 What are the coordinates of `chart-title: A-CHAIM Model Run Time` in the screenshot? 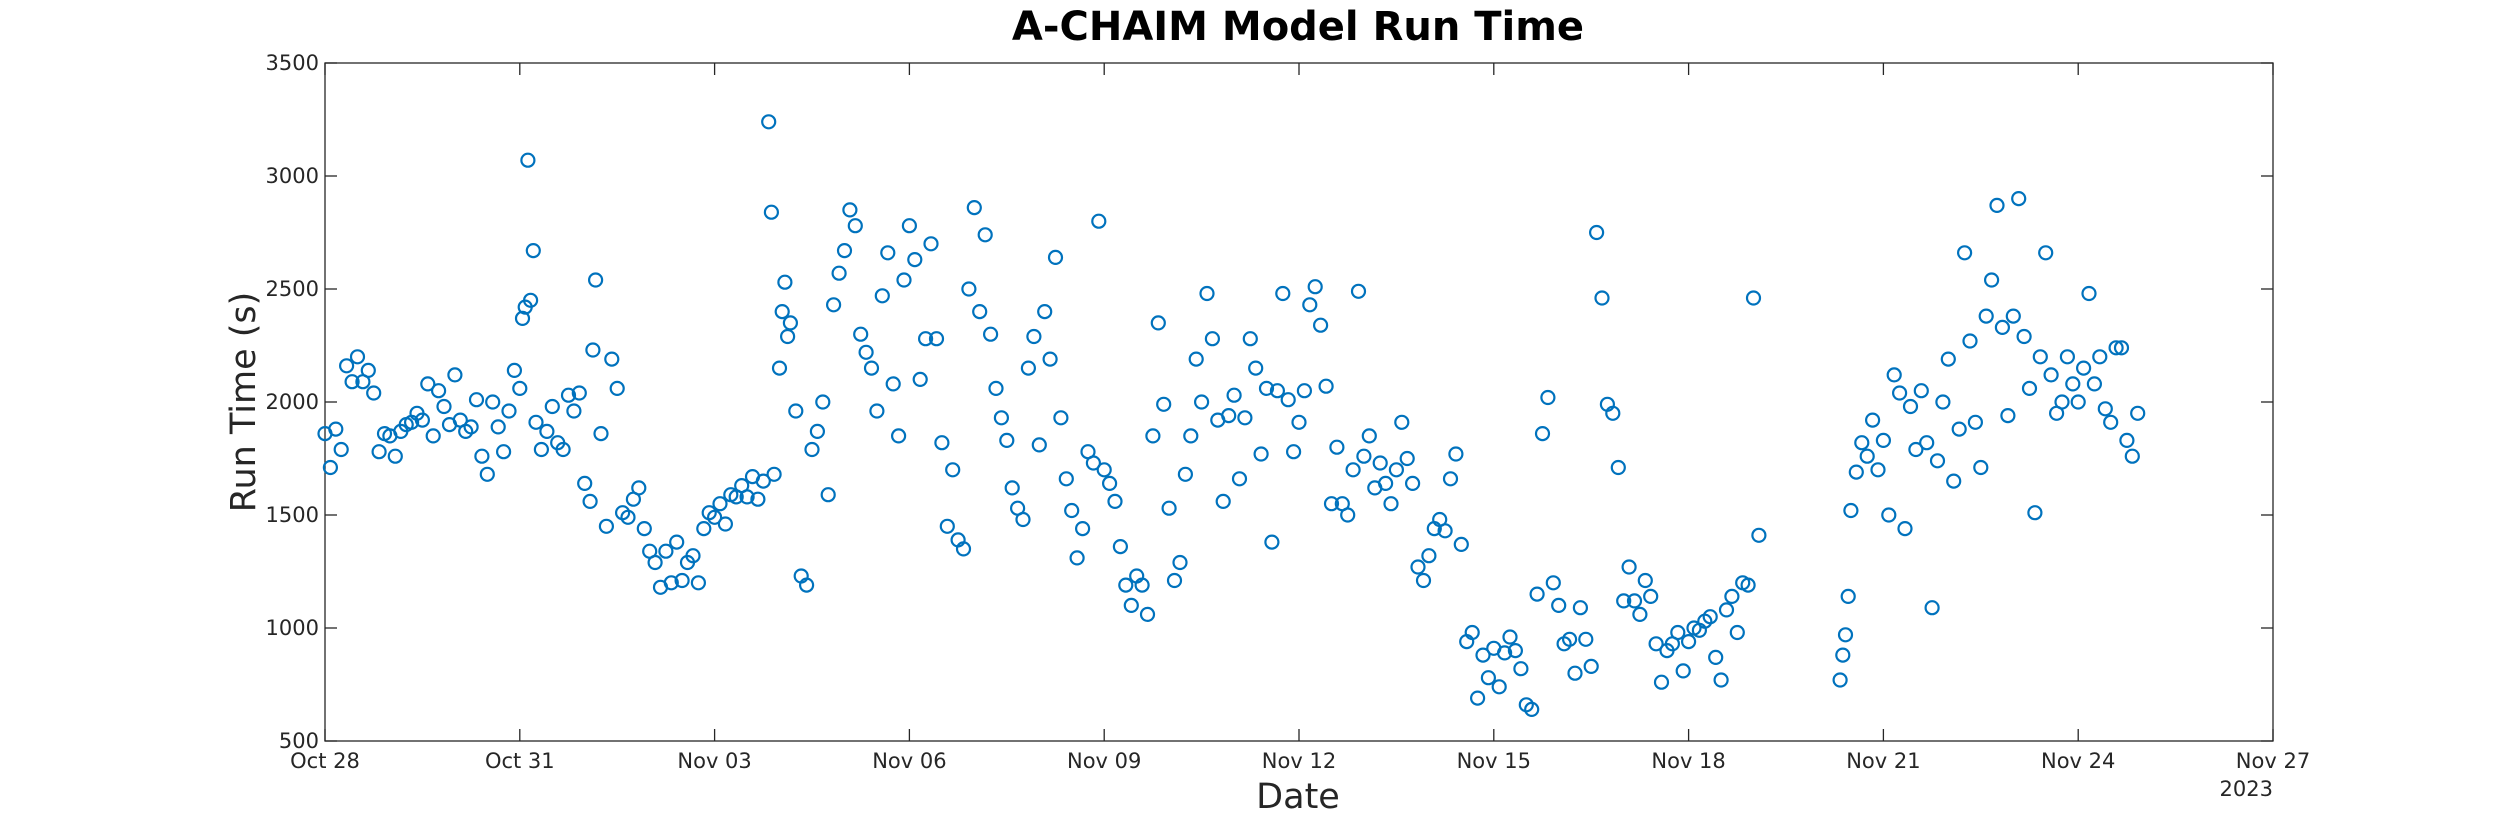 It's located at (1298, 27).